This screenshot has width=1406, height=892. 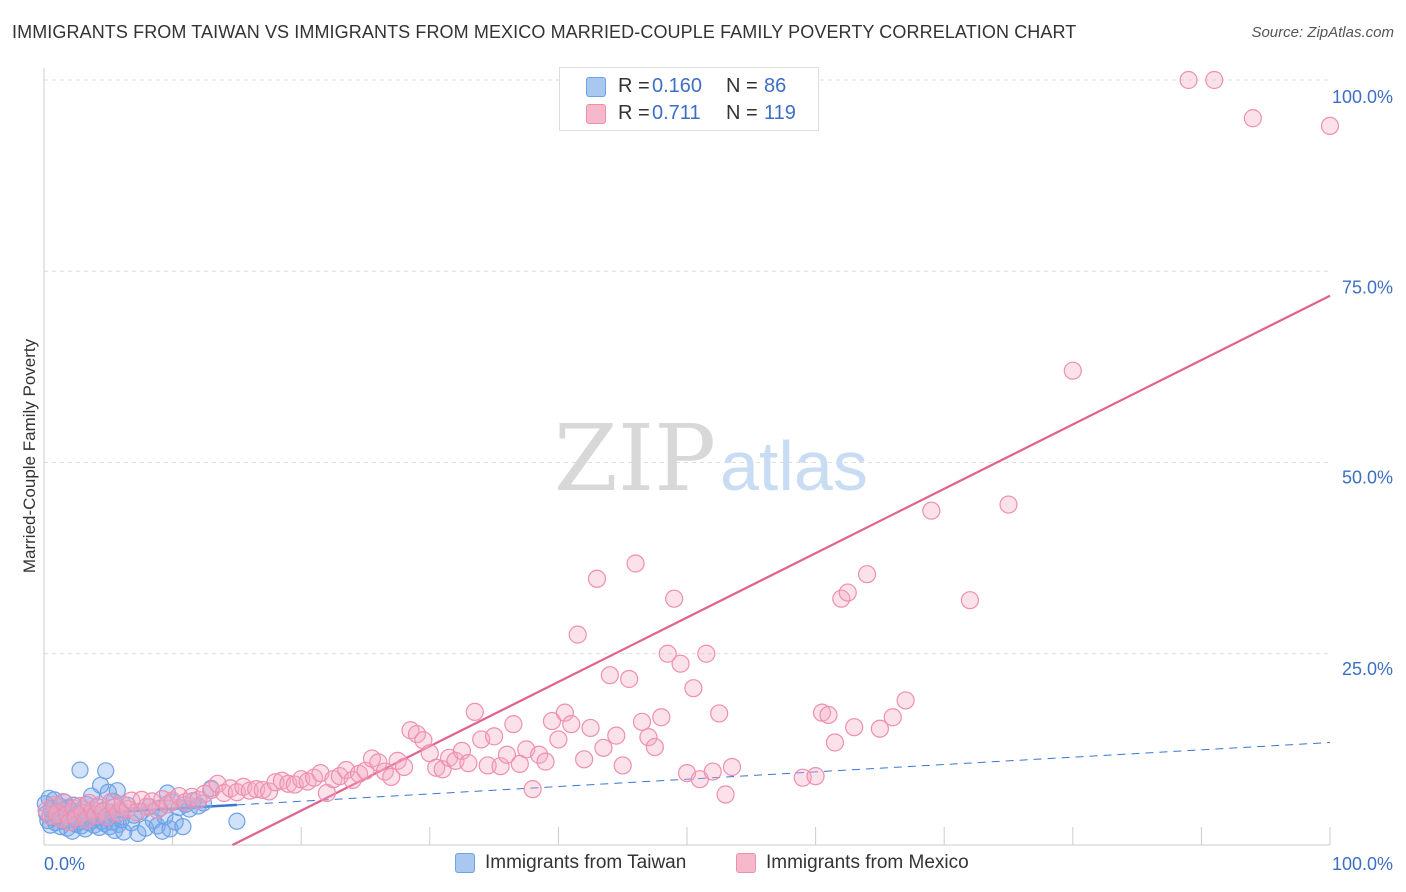 What do you see at coordinates (586, 862) in the screenshot?
I see `legend-label-taiwan: Immigrants from Taiwan` at bounding box center [586, 862].